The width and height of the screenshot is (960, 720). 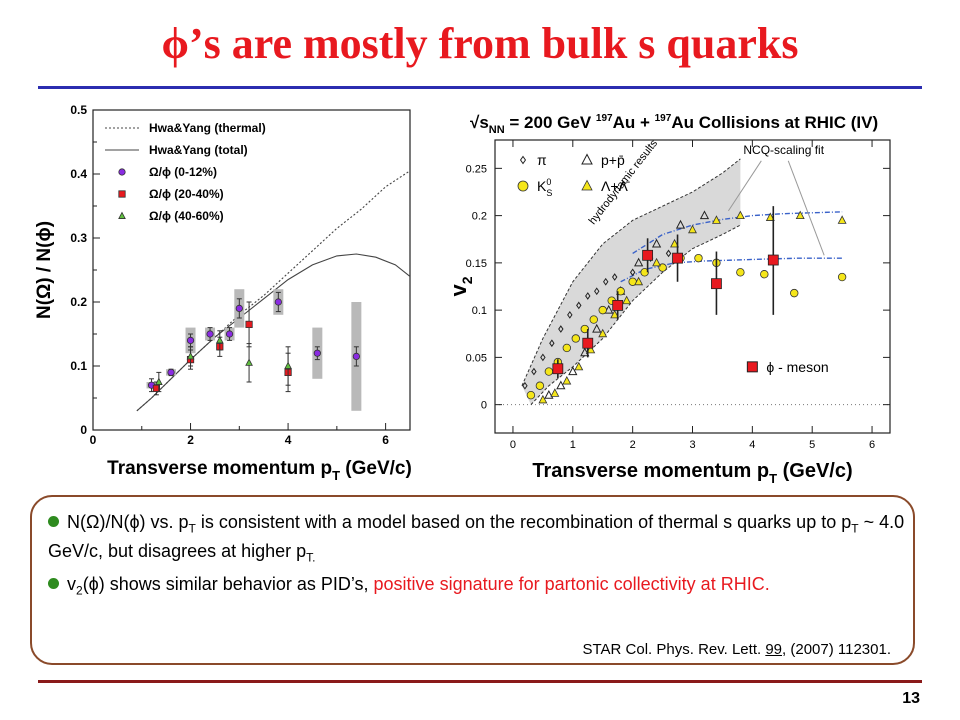 What do you see at coordinates (806, 208) in the screenshot?
I see `ncq-pointer` at bounding box center [806, 208].